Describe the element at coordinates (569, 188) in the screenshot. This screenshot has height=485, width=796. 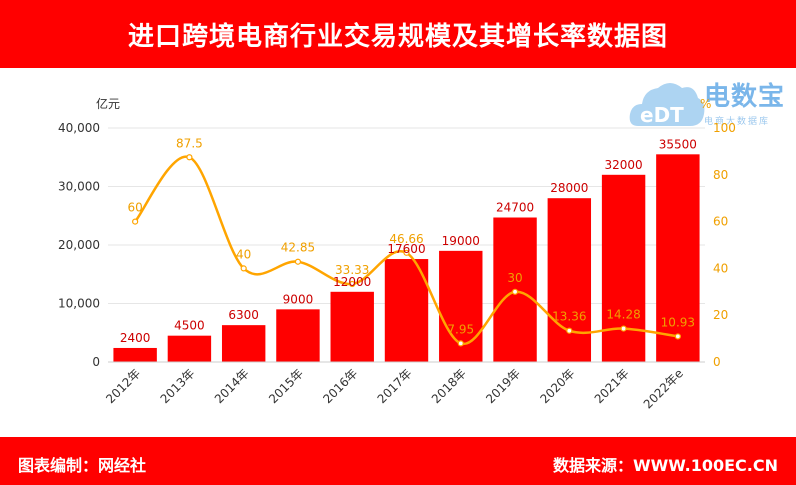
I see `bar-value-label: 28000` at that location.